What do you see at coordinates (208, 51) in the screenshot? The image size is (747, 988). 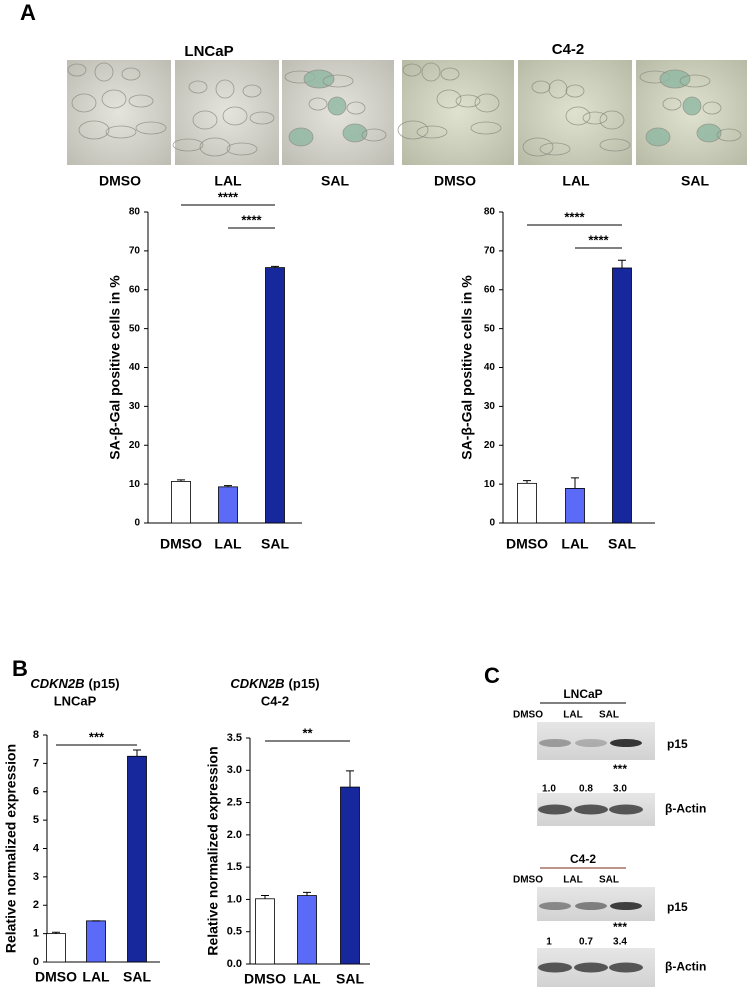 I see `micrograph-title: LNCaP` at bounding box center [208, 51].